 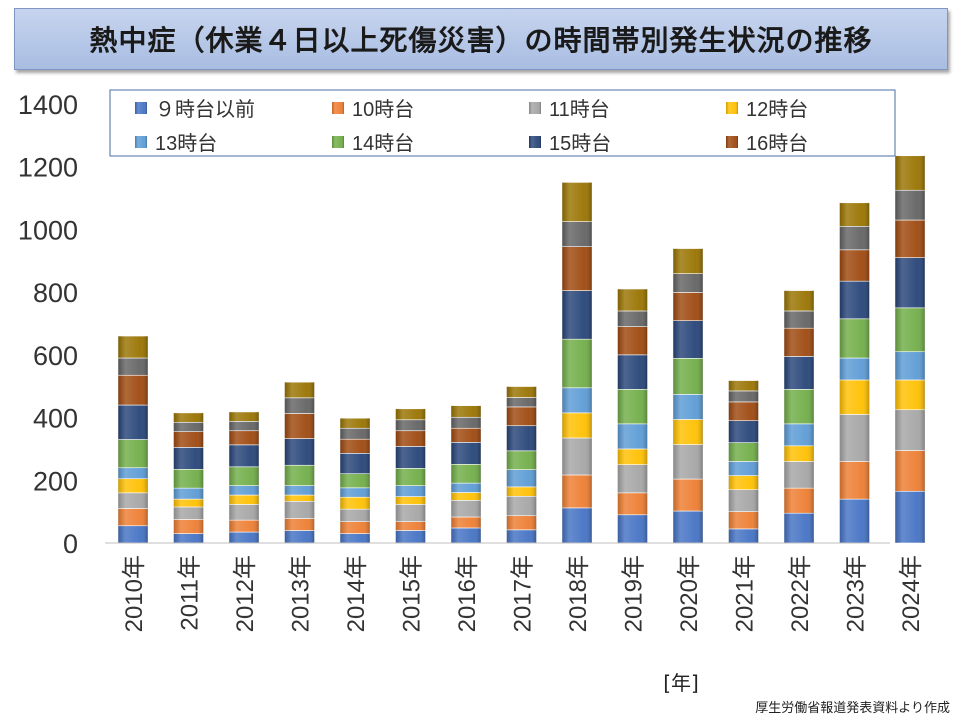 I want to click on x-tick-label: 2022年, so click(x=800, y=593).